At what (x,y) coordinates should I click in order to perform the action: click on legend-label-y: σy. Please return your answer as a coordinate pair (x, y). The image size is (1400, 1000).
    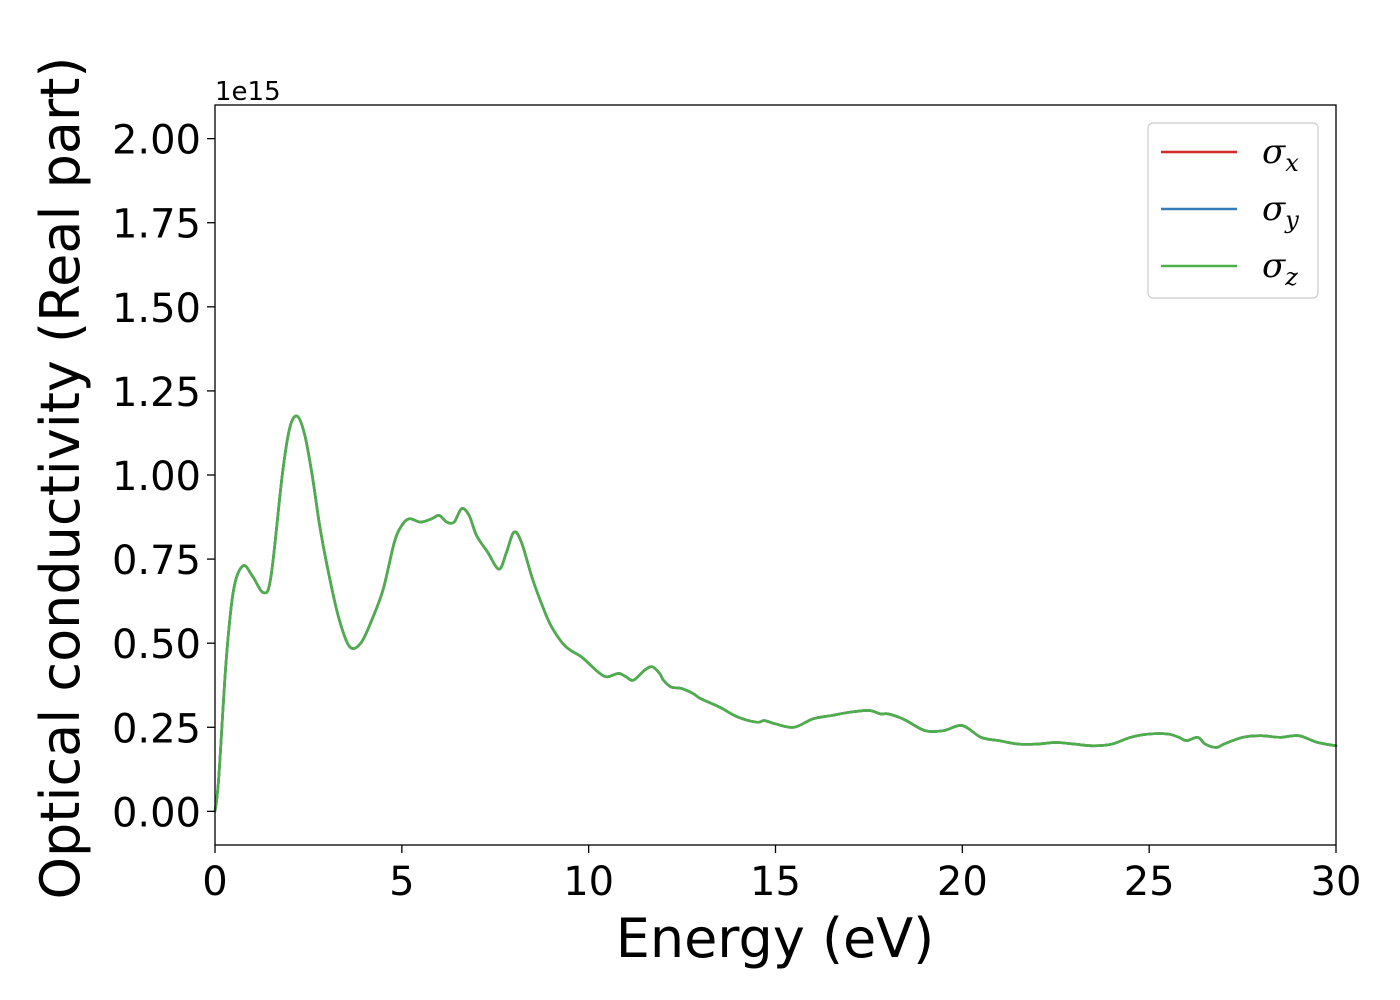
    Looking at the image, I should click on (1280, 211).